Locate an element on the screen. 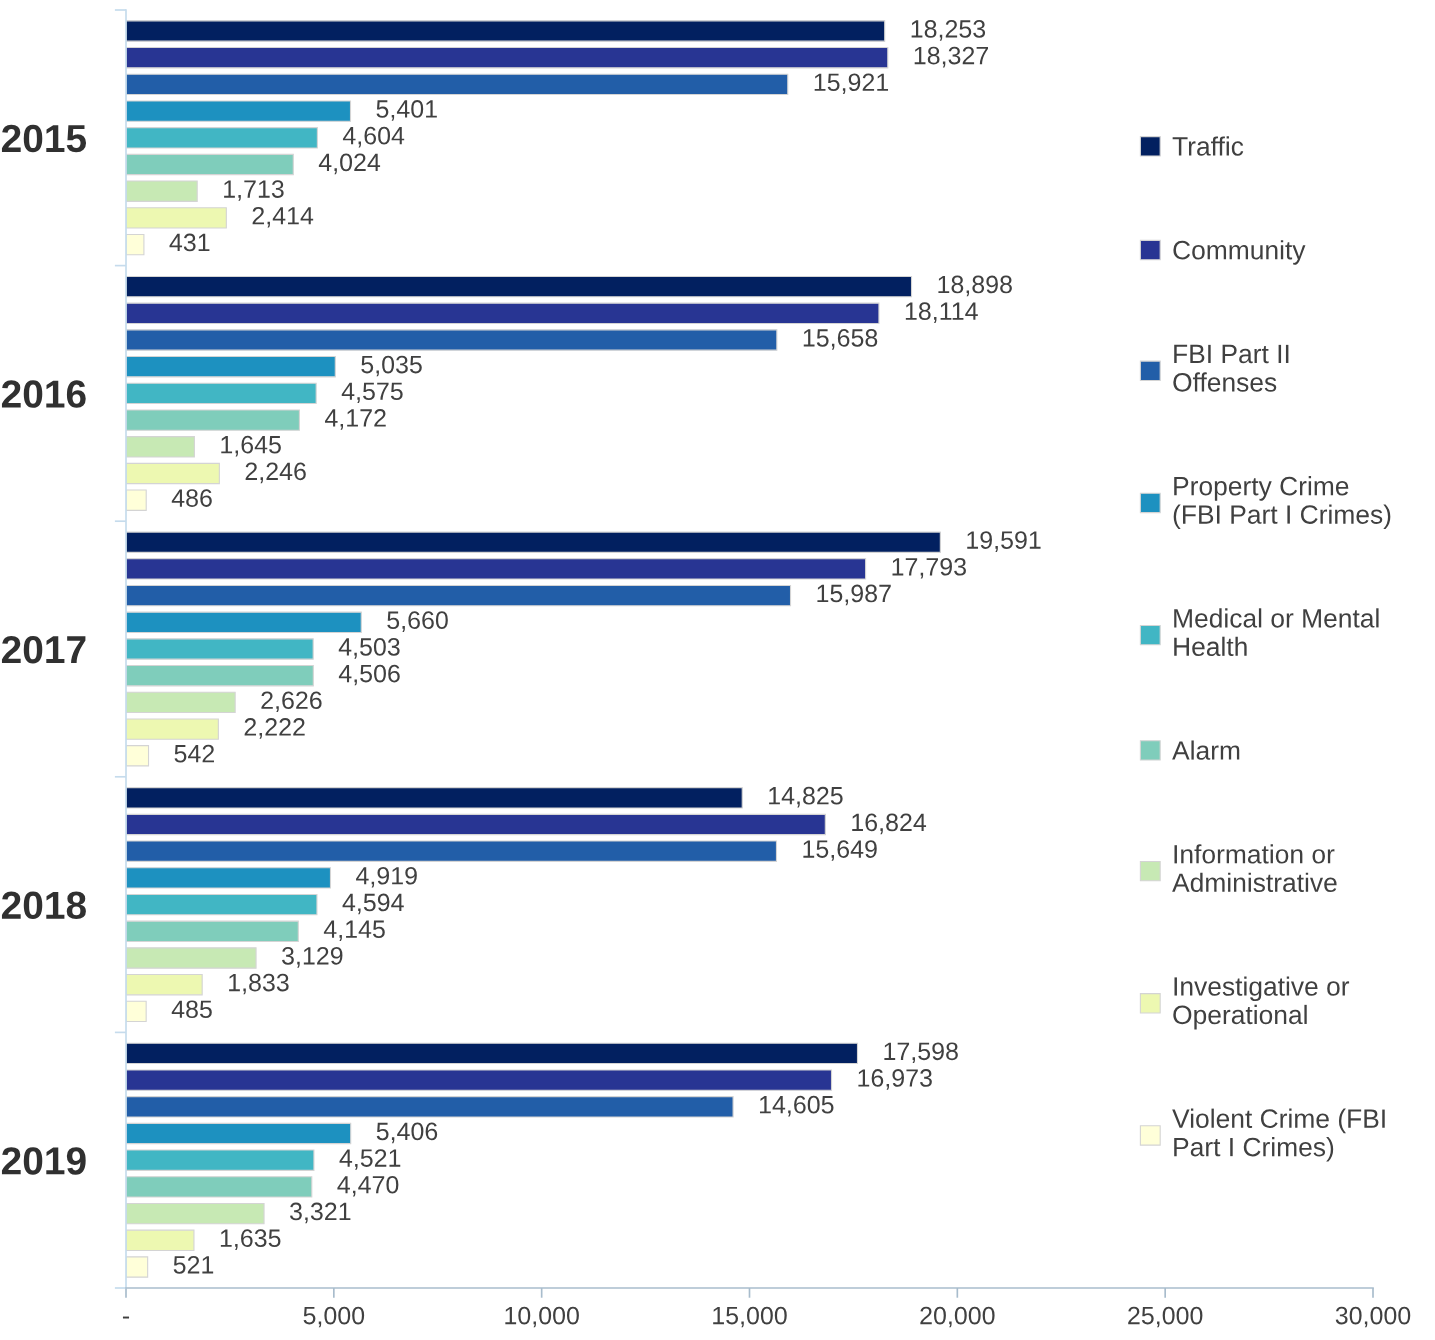 The width and height of the screenshot is (1435, 1340). data-label: 4,503 is located at coordinates (369, 648).